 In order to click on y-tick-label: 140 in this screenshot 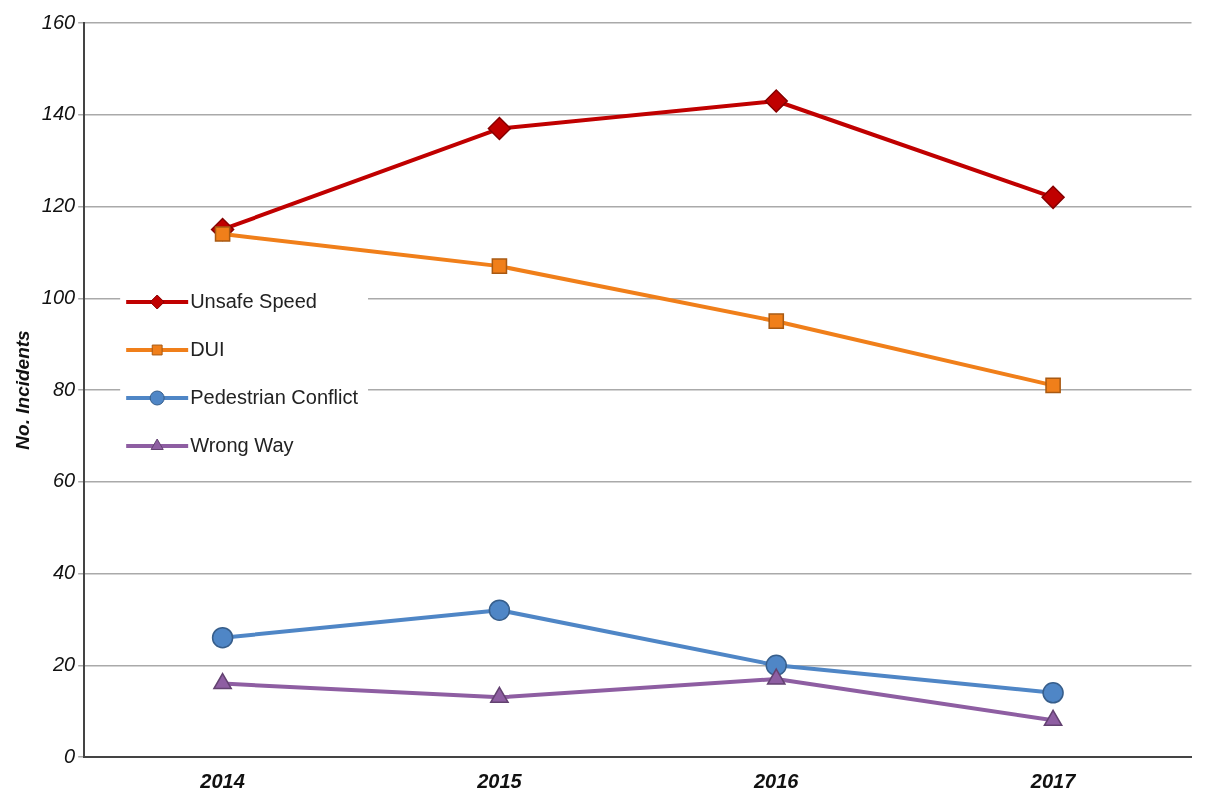, I will do `click(58, 113)`.